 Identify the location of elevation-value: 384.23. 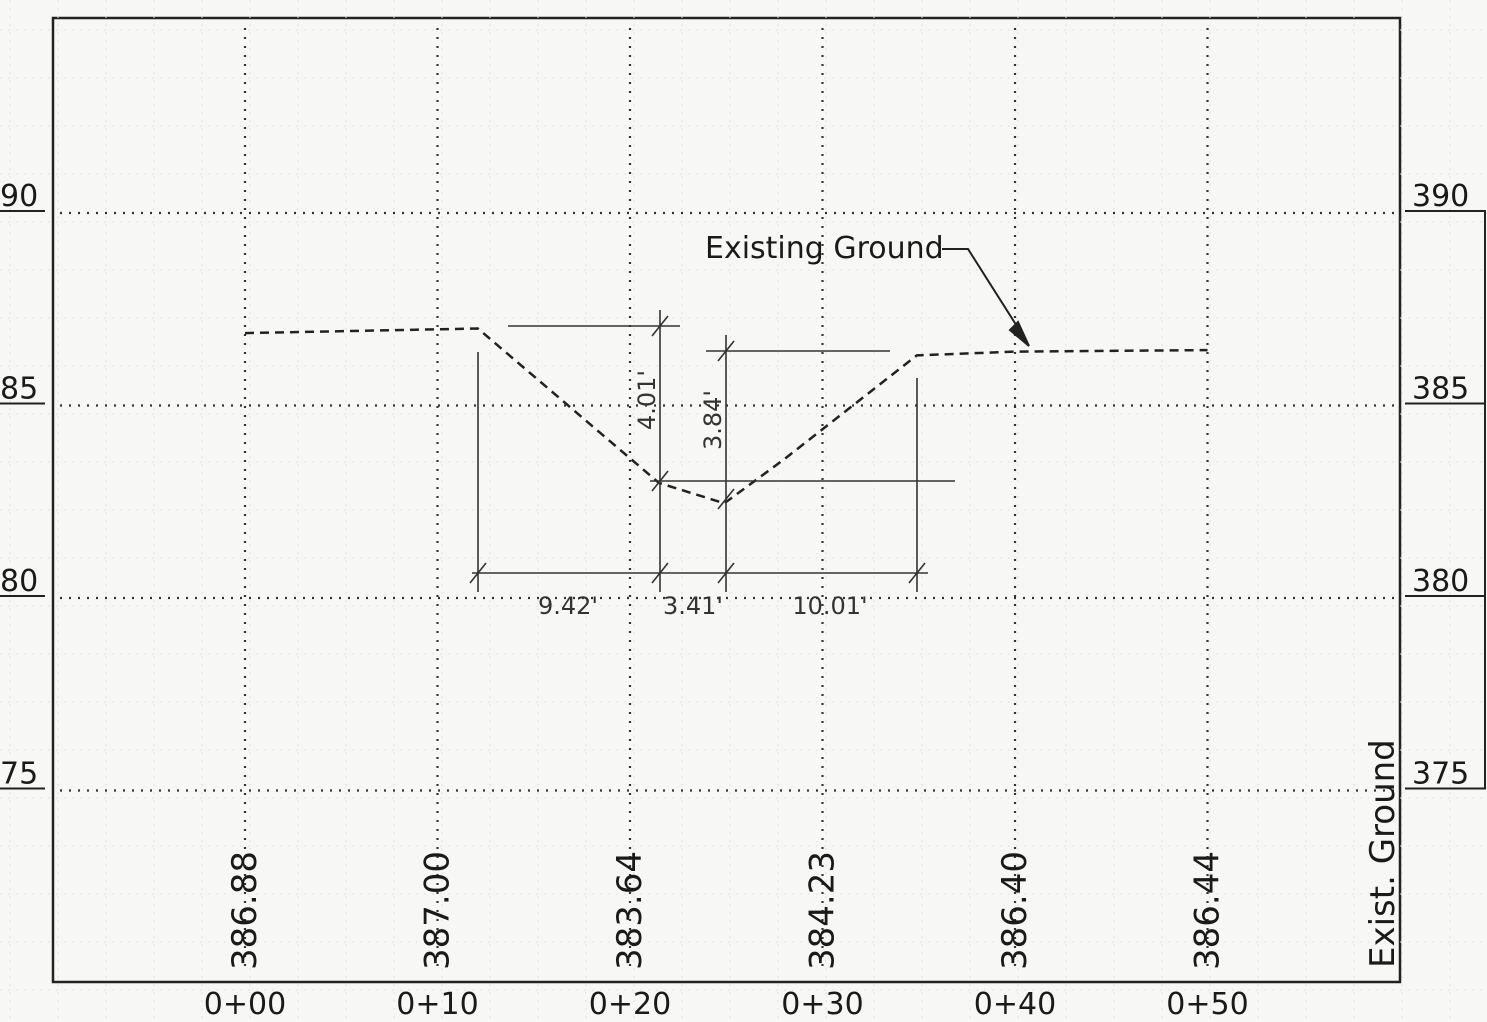
(823, 910).